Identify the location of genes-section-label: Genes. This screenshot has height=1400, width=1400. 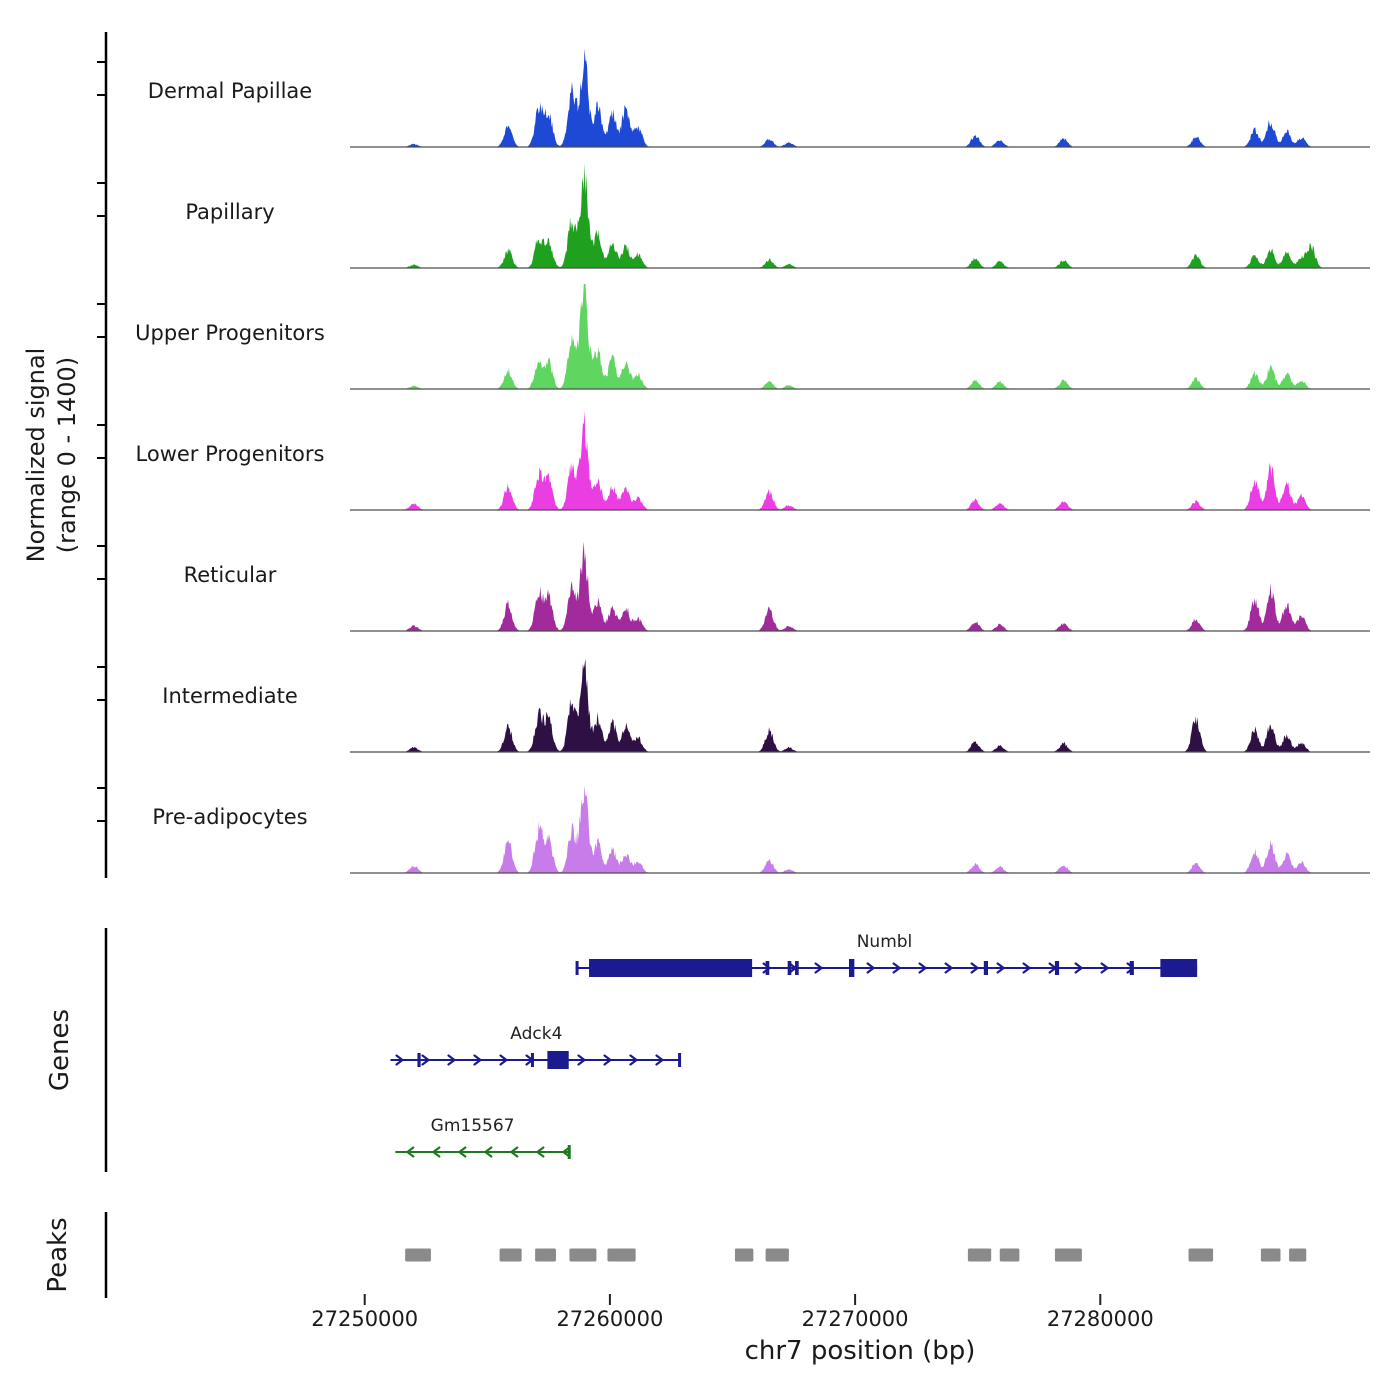
(60, 1050).